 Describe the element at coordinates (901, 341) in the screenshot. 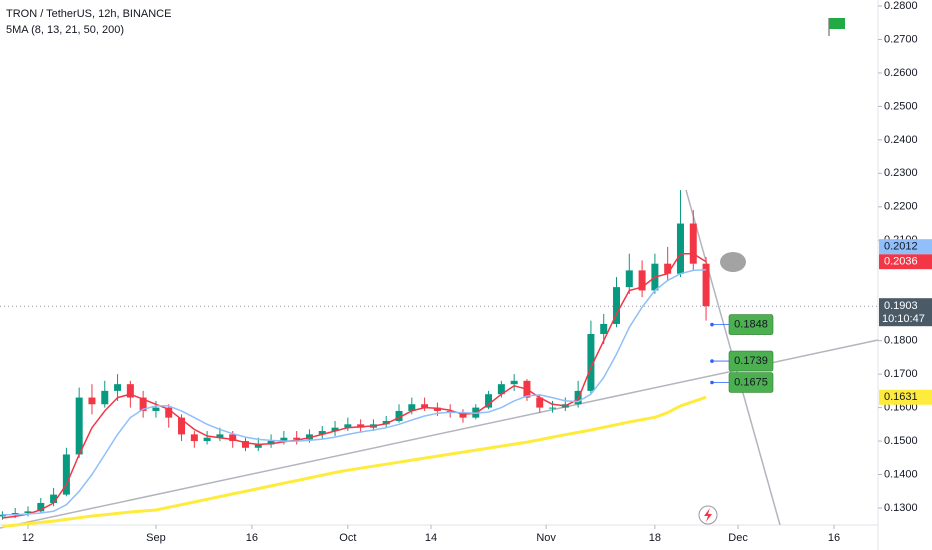

I see `y-tick-label: 0.1800` at that location.